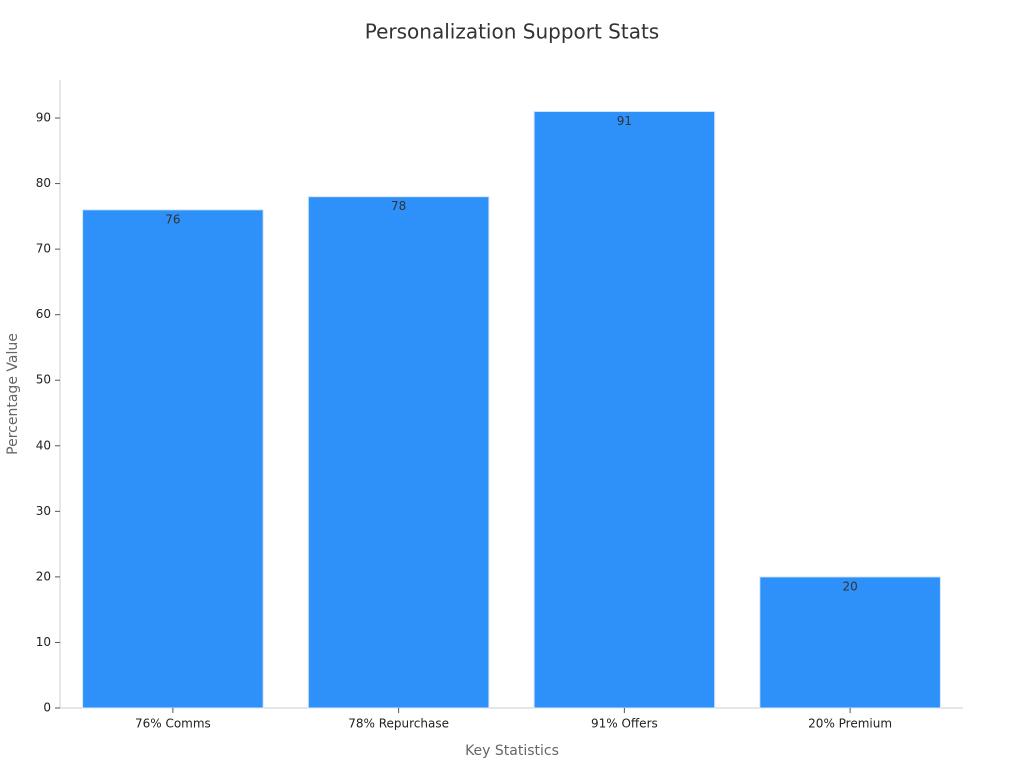 The image size is (1024, 772). I want to click on y-tick-label: 10, so click(43, 642).